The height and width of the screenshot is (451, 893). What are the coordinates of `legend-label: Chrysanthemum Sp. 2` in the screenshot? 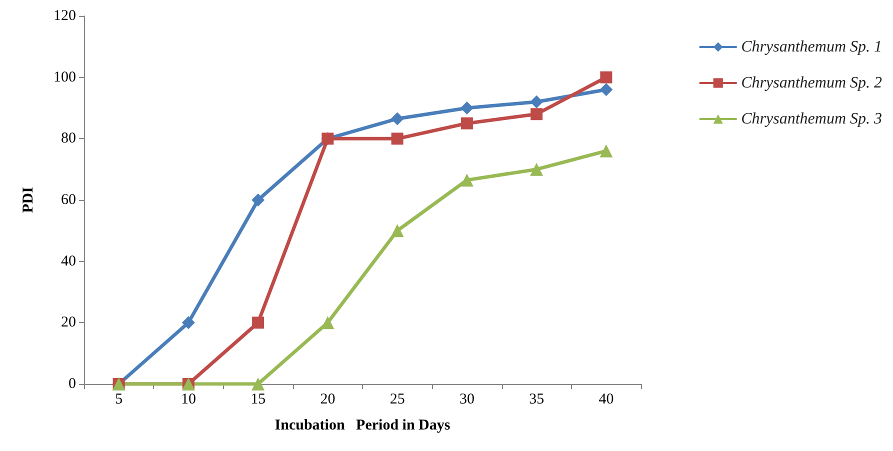 It's located at (811, 83).